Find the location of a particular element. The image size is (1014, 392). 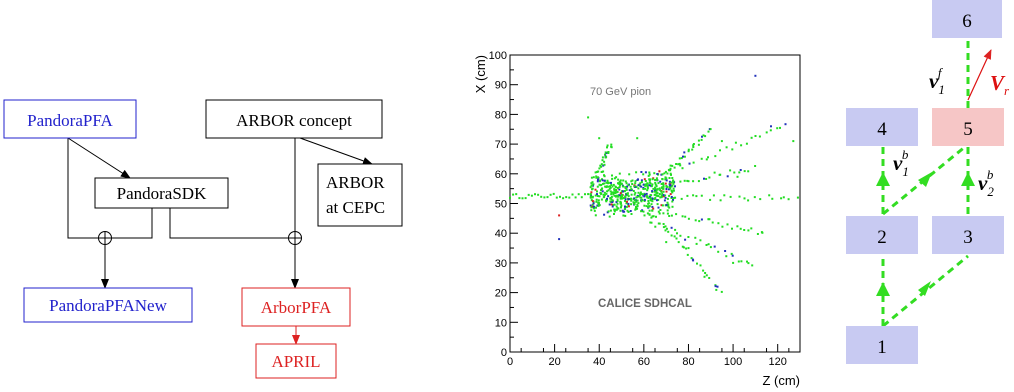

x-tick-label: 80 is located at coordinates (688, 362).